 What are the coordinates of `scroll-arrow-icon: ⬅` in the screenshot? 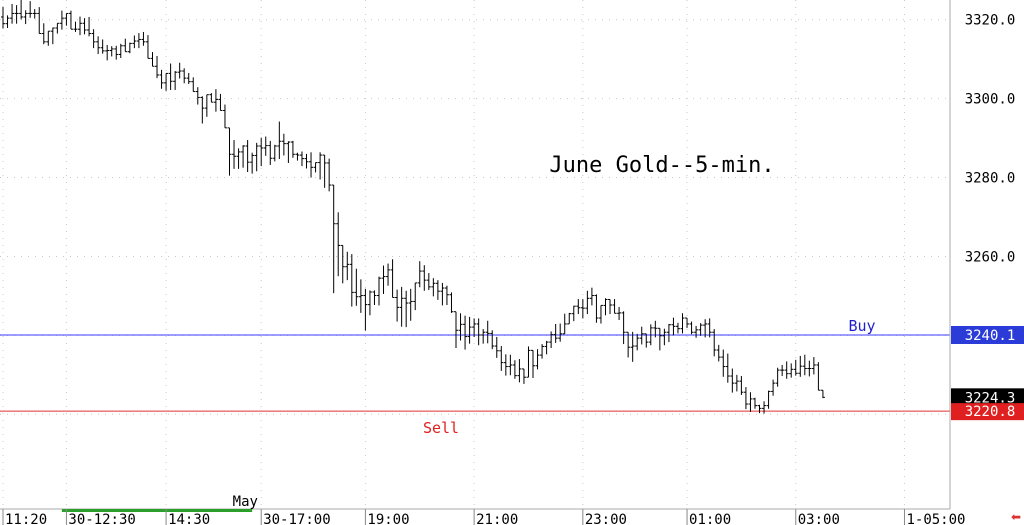 It's located at (1016, 517).